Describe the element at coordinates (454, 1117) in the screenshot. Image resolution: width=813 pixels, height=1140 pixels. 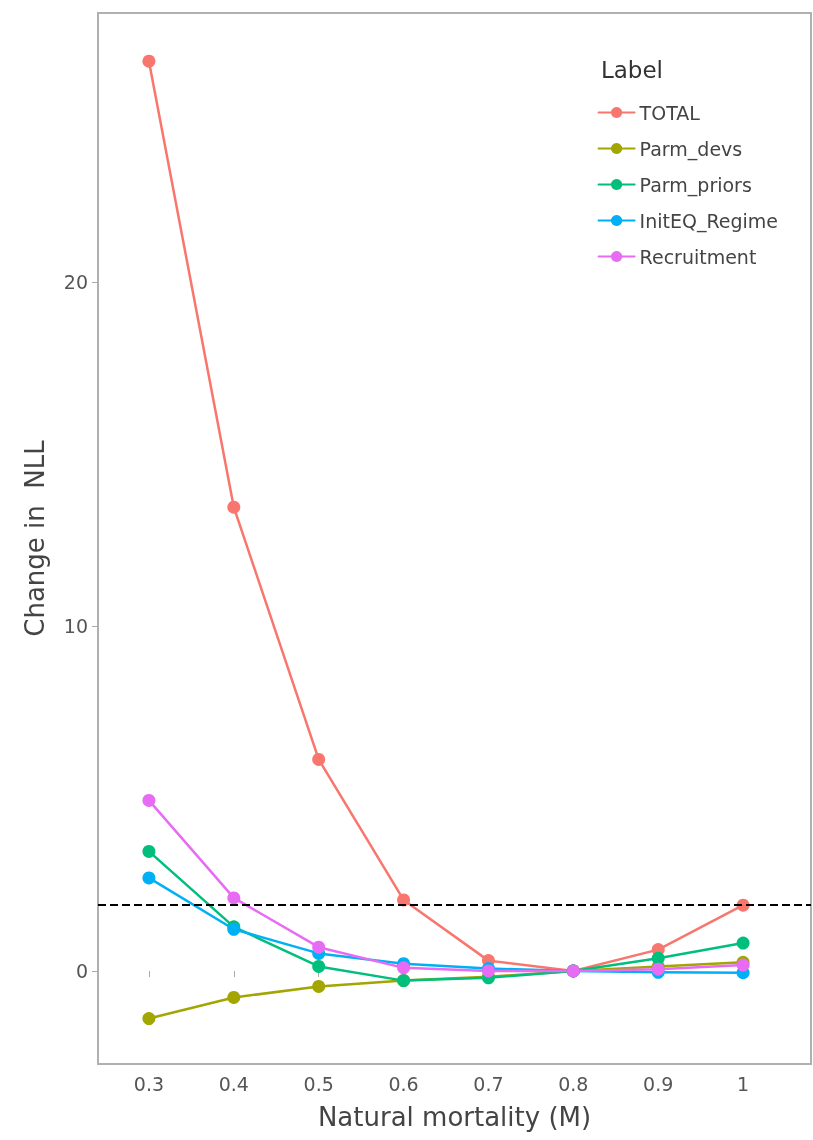
I see `x-axis-title: Natural mortality (M)` at that location.